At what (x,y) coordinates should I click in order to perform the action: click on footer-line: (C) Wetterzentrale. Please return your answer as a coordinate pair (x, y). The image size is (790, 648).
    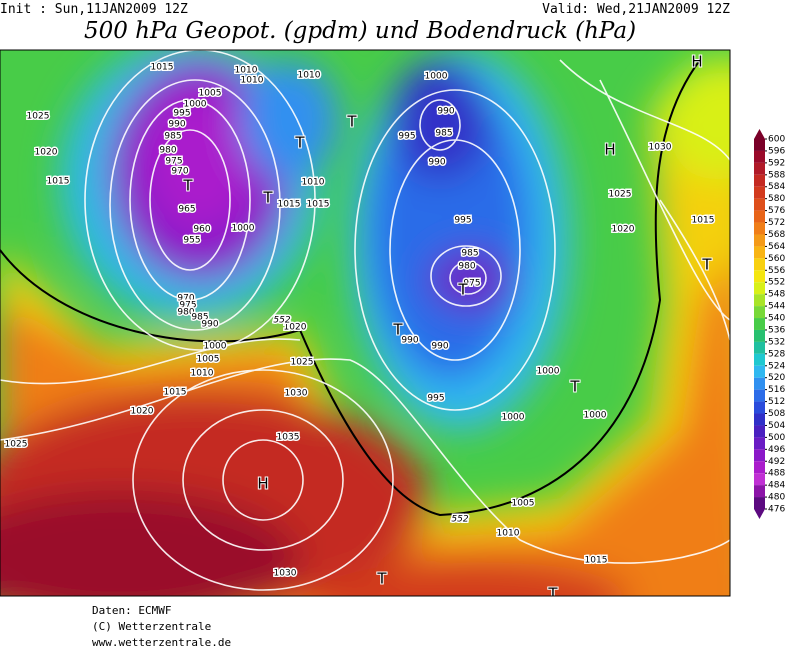
    Looking at the image, I should click on (151, 626).